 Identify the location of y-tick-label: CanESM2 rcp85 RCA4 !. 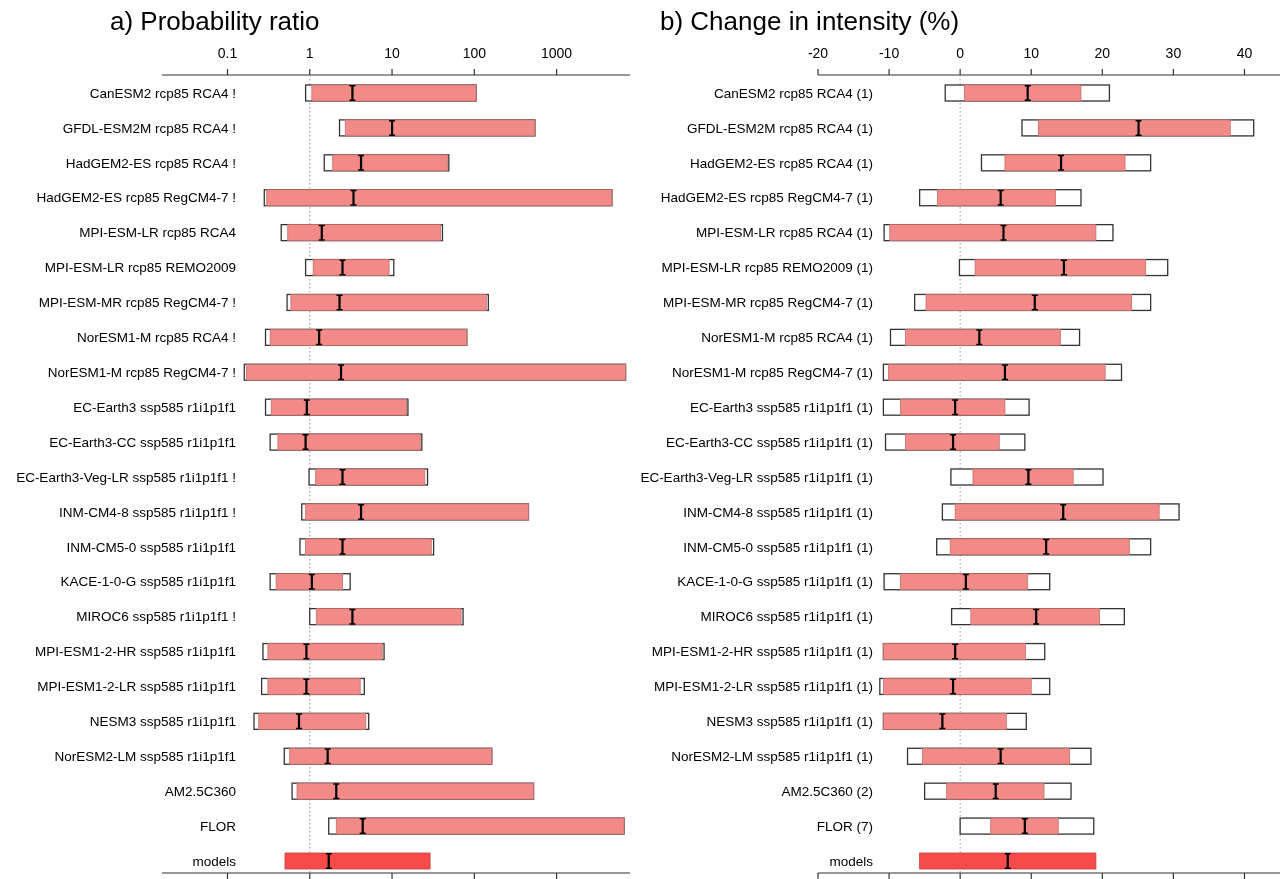
(162, 93).